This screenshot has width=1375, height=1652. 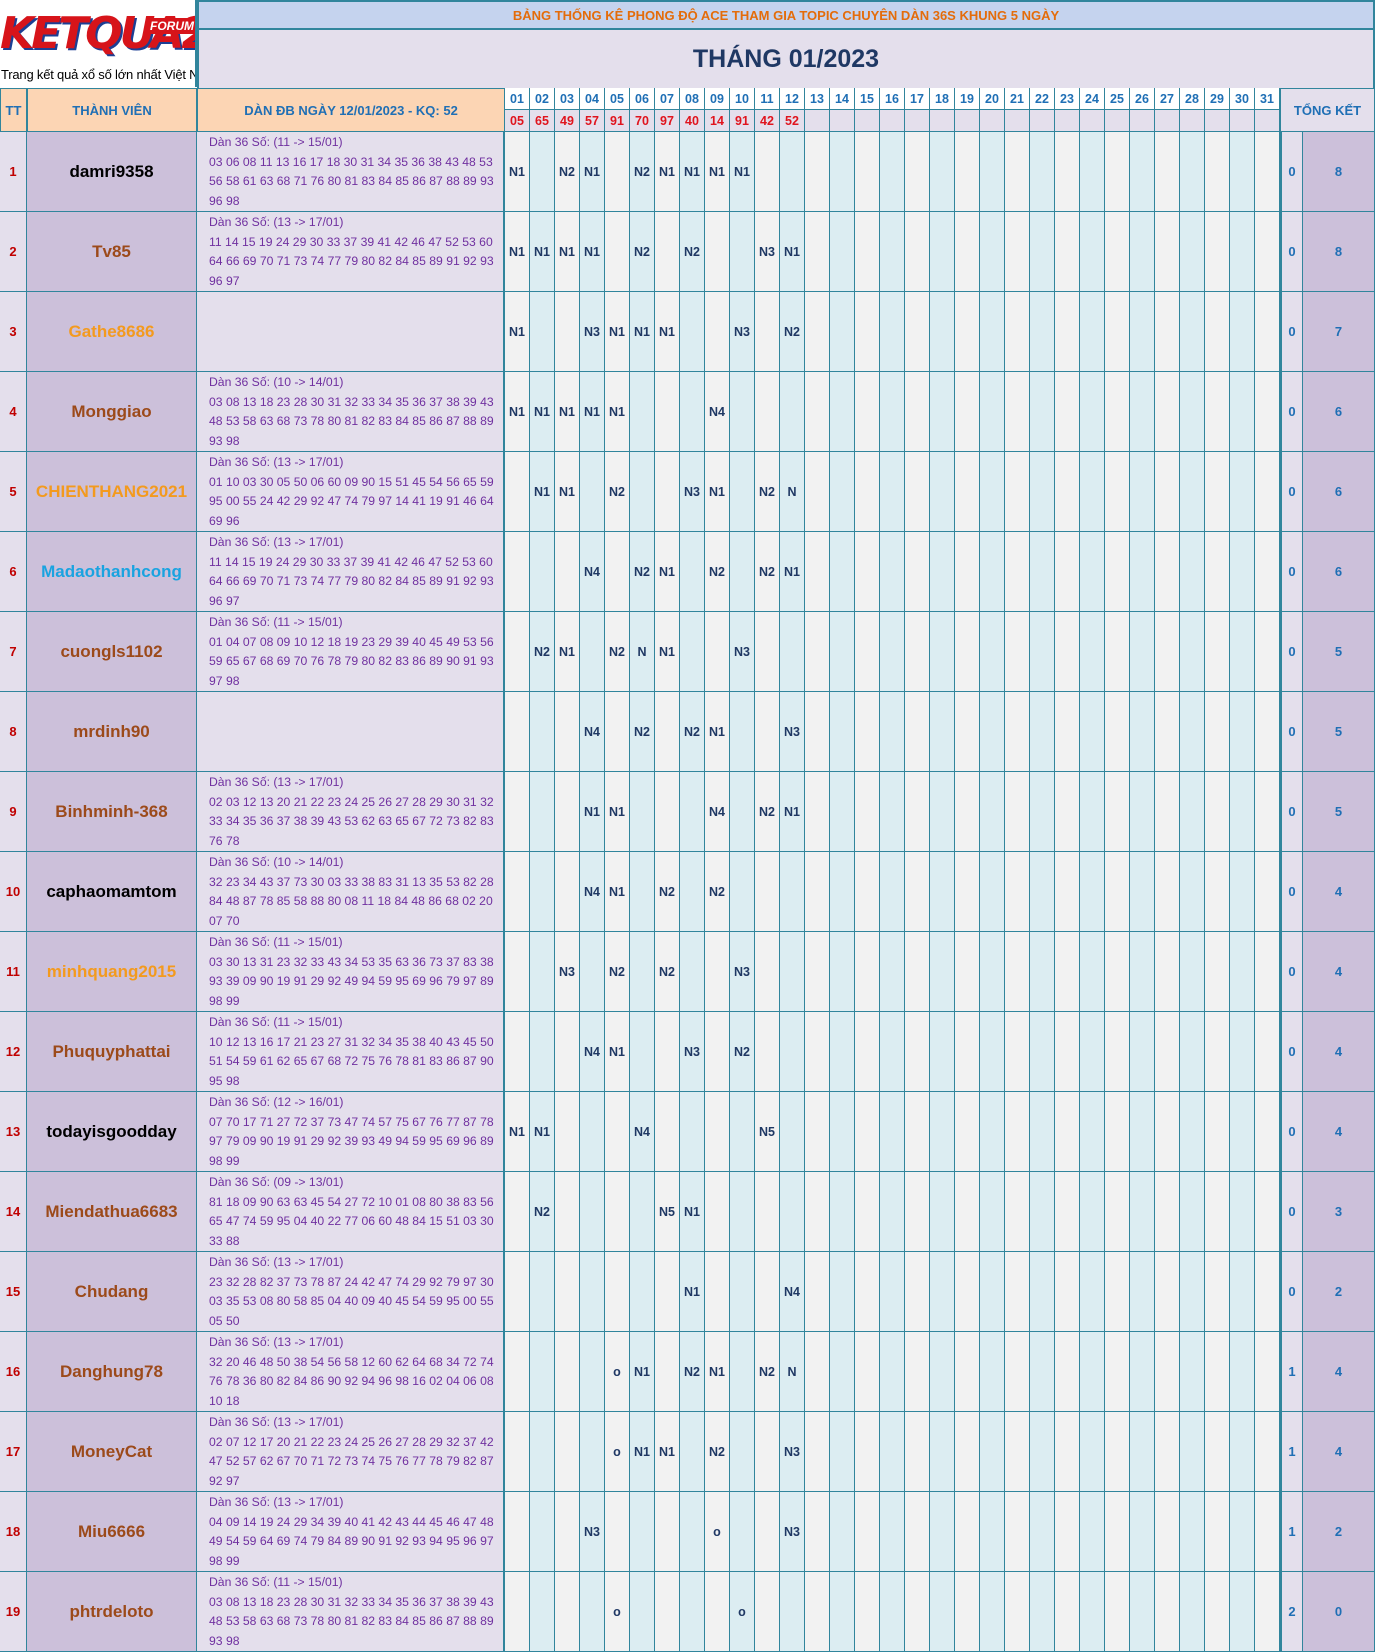 I want to click on dan-cell, so click(x=351, y=732).